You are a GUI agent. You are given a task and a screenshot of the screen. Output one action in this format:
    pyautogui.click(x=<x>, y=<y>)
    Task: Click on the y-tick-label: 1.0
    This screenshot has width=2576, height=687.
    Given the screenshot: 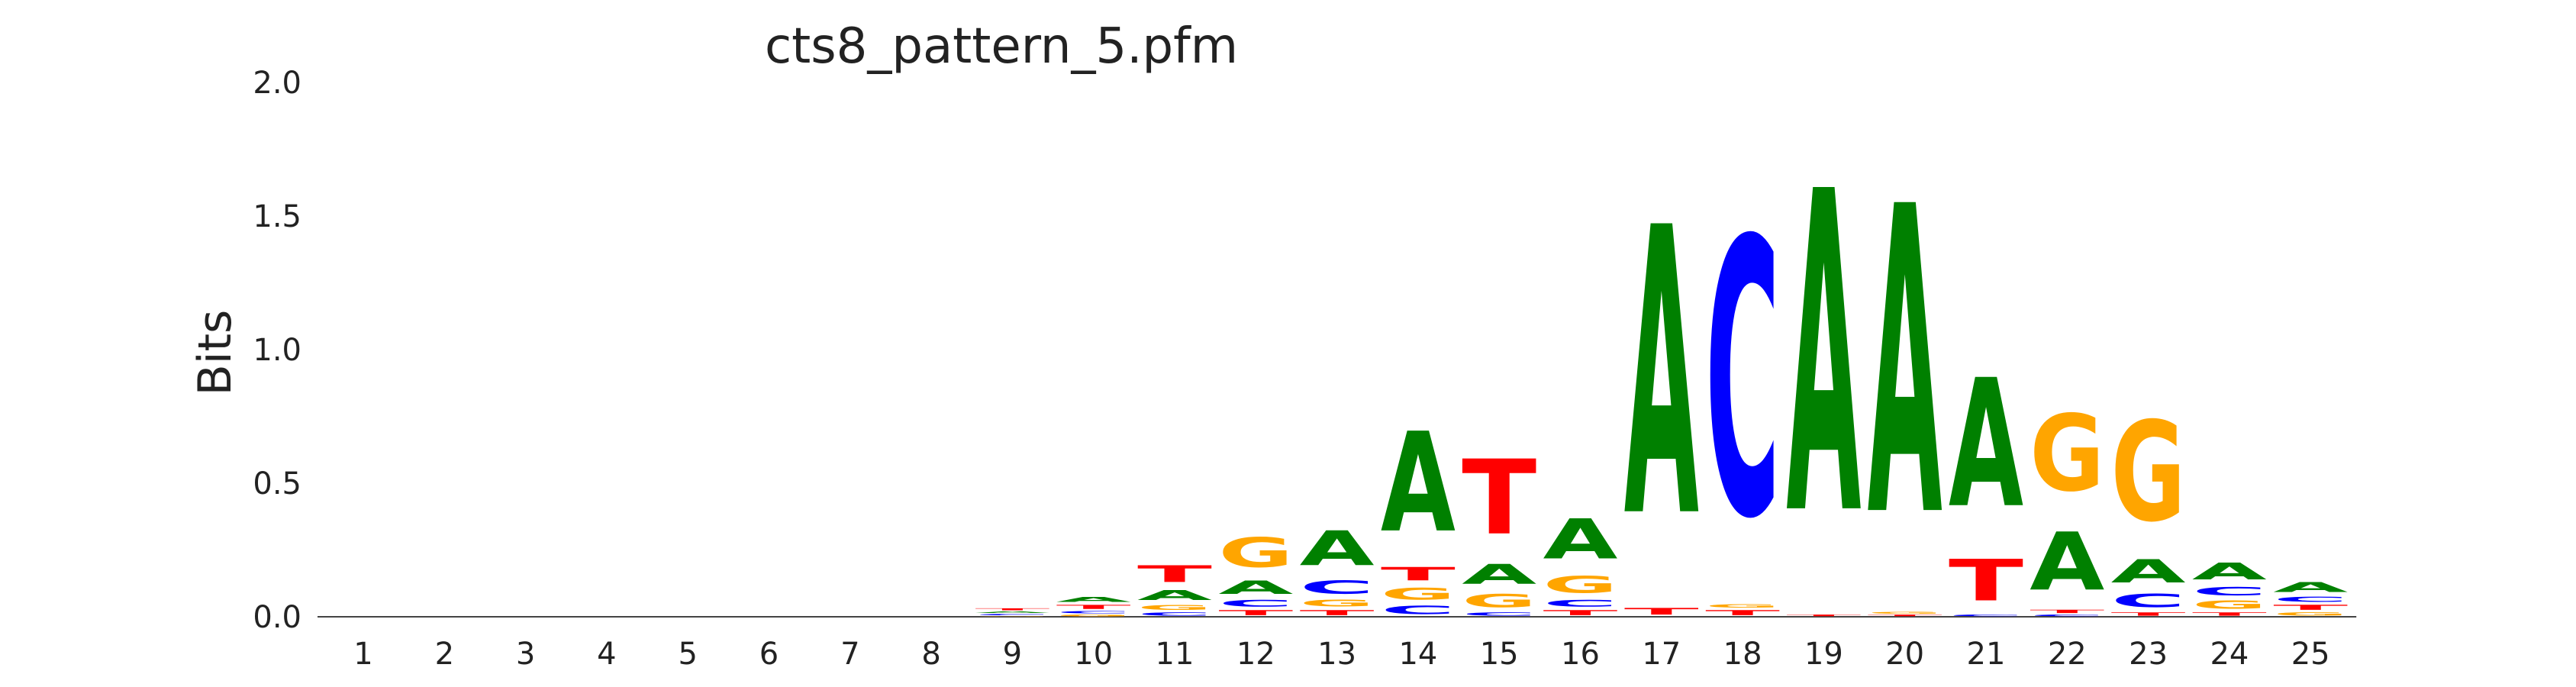 What is the action you would take?
    pyautogui.click(x=277, y=350)
    